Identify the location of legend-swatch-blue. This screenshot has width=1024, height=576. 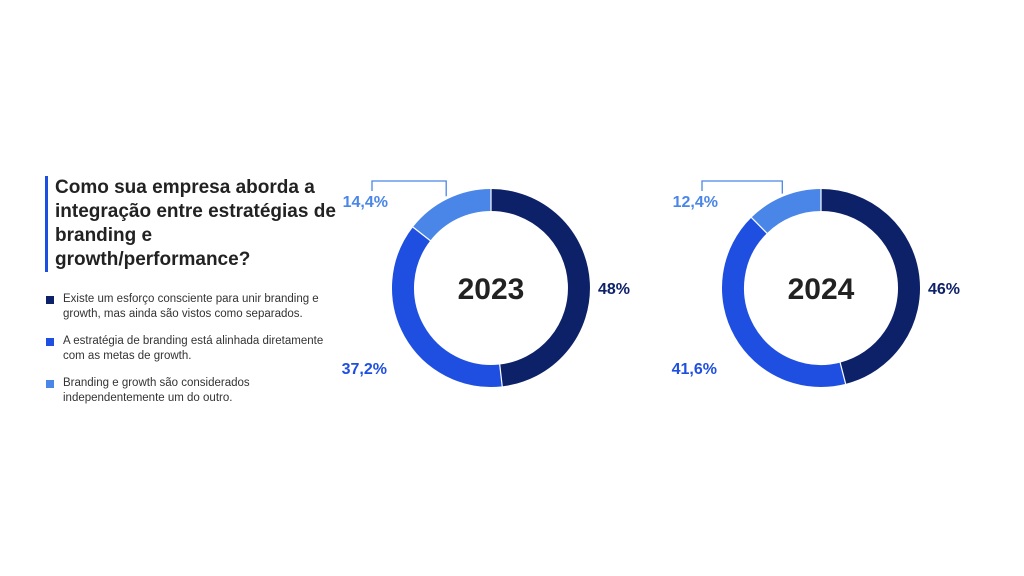
(50, 342).